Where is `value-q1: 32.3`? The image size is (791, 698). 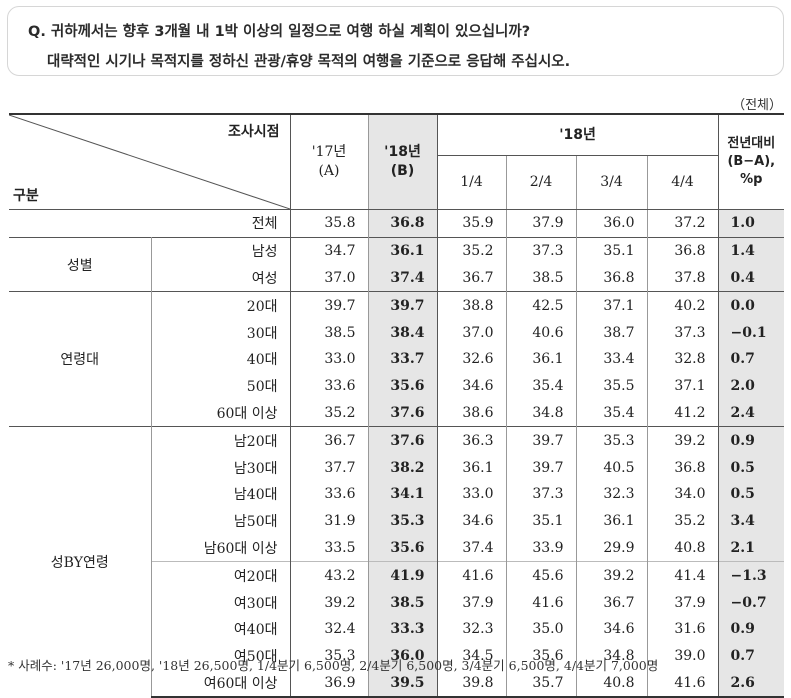
value-q1: 32.3 is located at coordinates (471, 629).